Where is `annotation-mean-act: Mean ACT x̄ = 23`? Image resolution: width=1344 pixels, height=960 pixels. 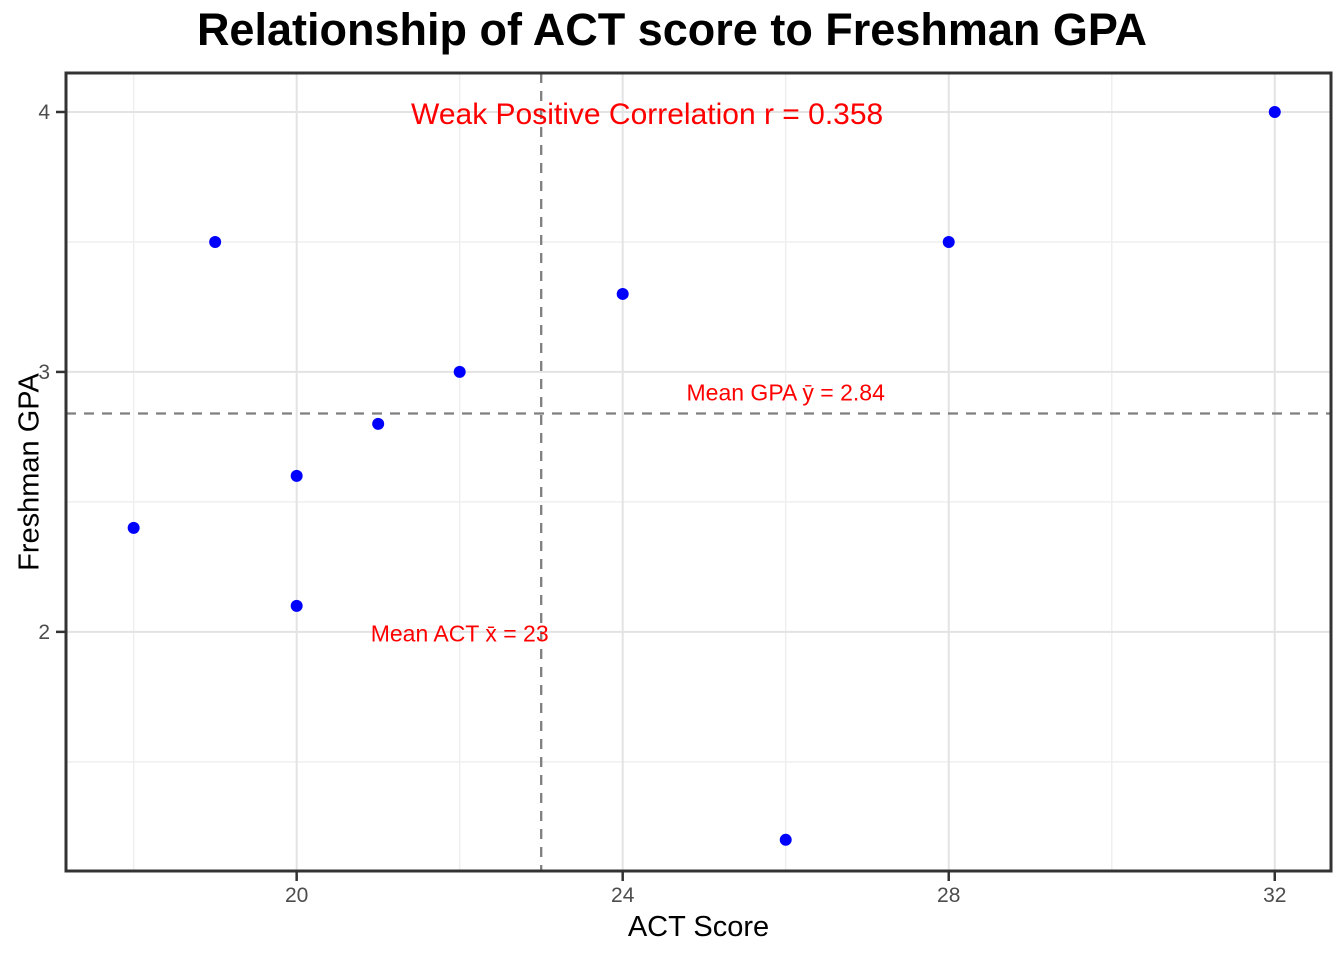
annotation-mean-act: Mean ACT x̄ = 23 is located at coordinates (459, 633).